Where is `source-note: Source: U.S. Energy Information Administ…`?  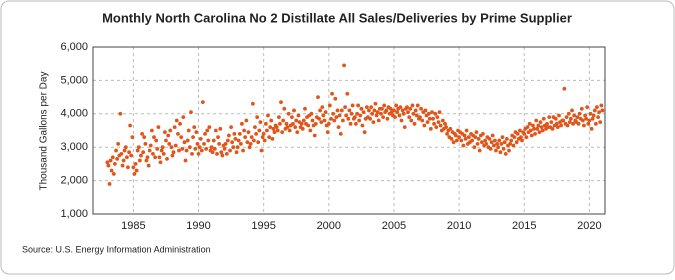 source-note: Source: U.S. Energy Information Administ… is located at coordinates (116, 249).